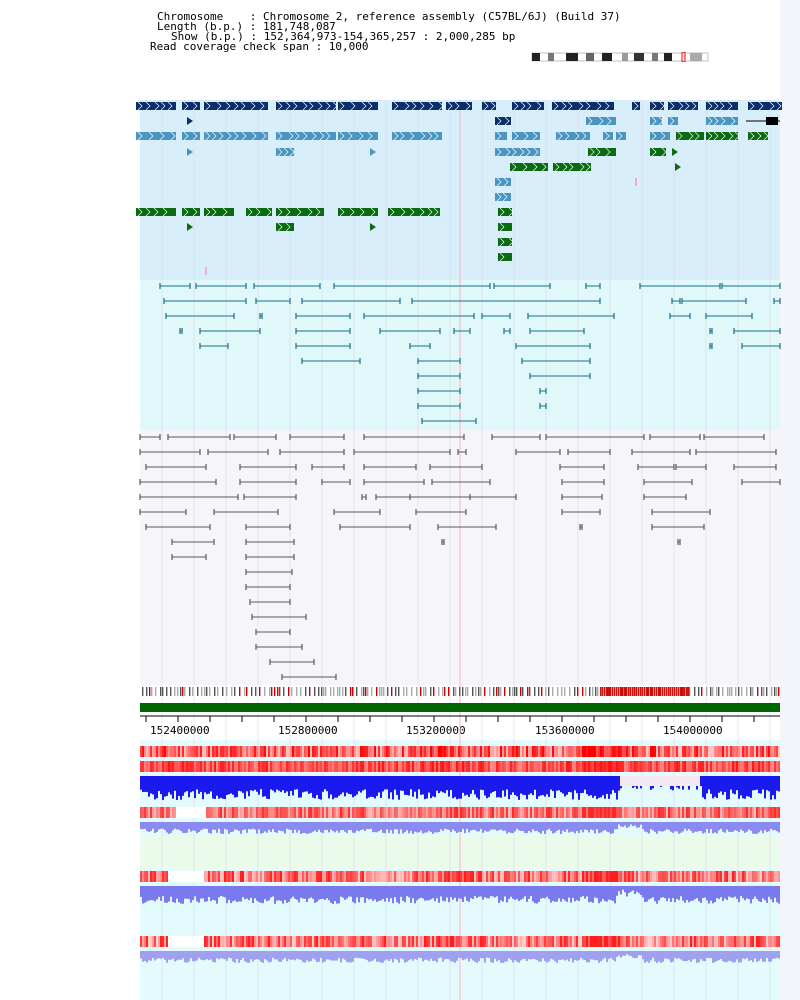  Describe the element at coordinates (87, 963) in the screenshot. I see `jf1-depth-trim-track-label: JF1 Read Depth (SRA trimmed)` at that location.